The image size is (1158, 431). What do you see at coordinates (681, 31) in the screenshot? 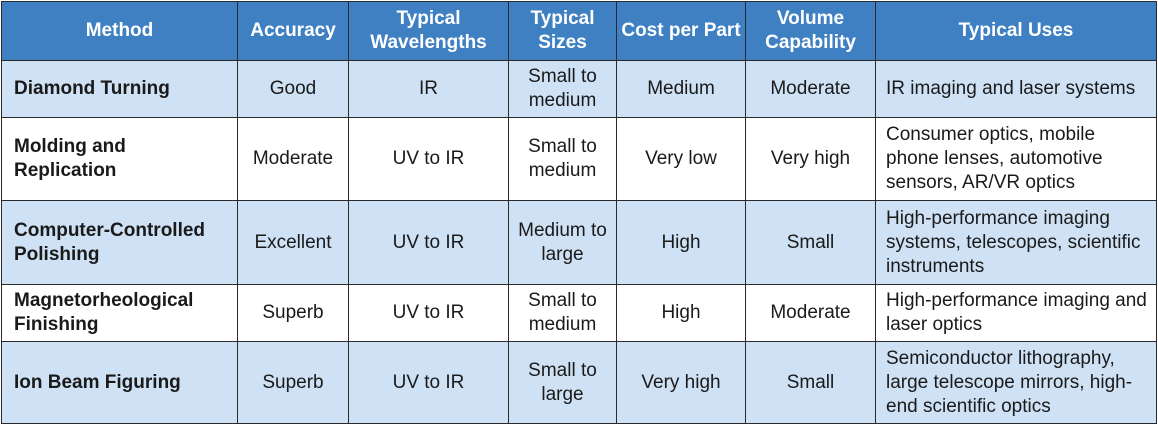
I see `header-cell: Cost per Part` at bounding box center [681, 31].